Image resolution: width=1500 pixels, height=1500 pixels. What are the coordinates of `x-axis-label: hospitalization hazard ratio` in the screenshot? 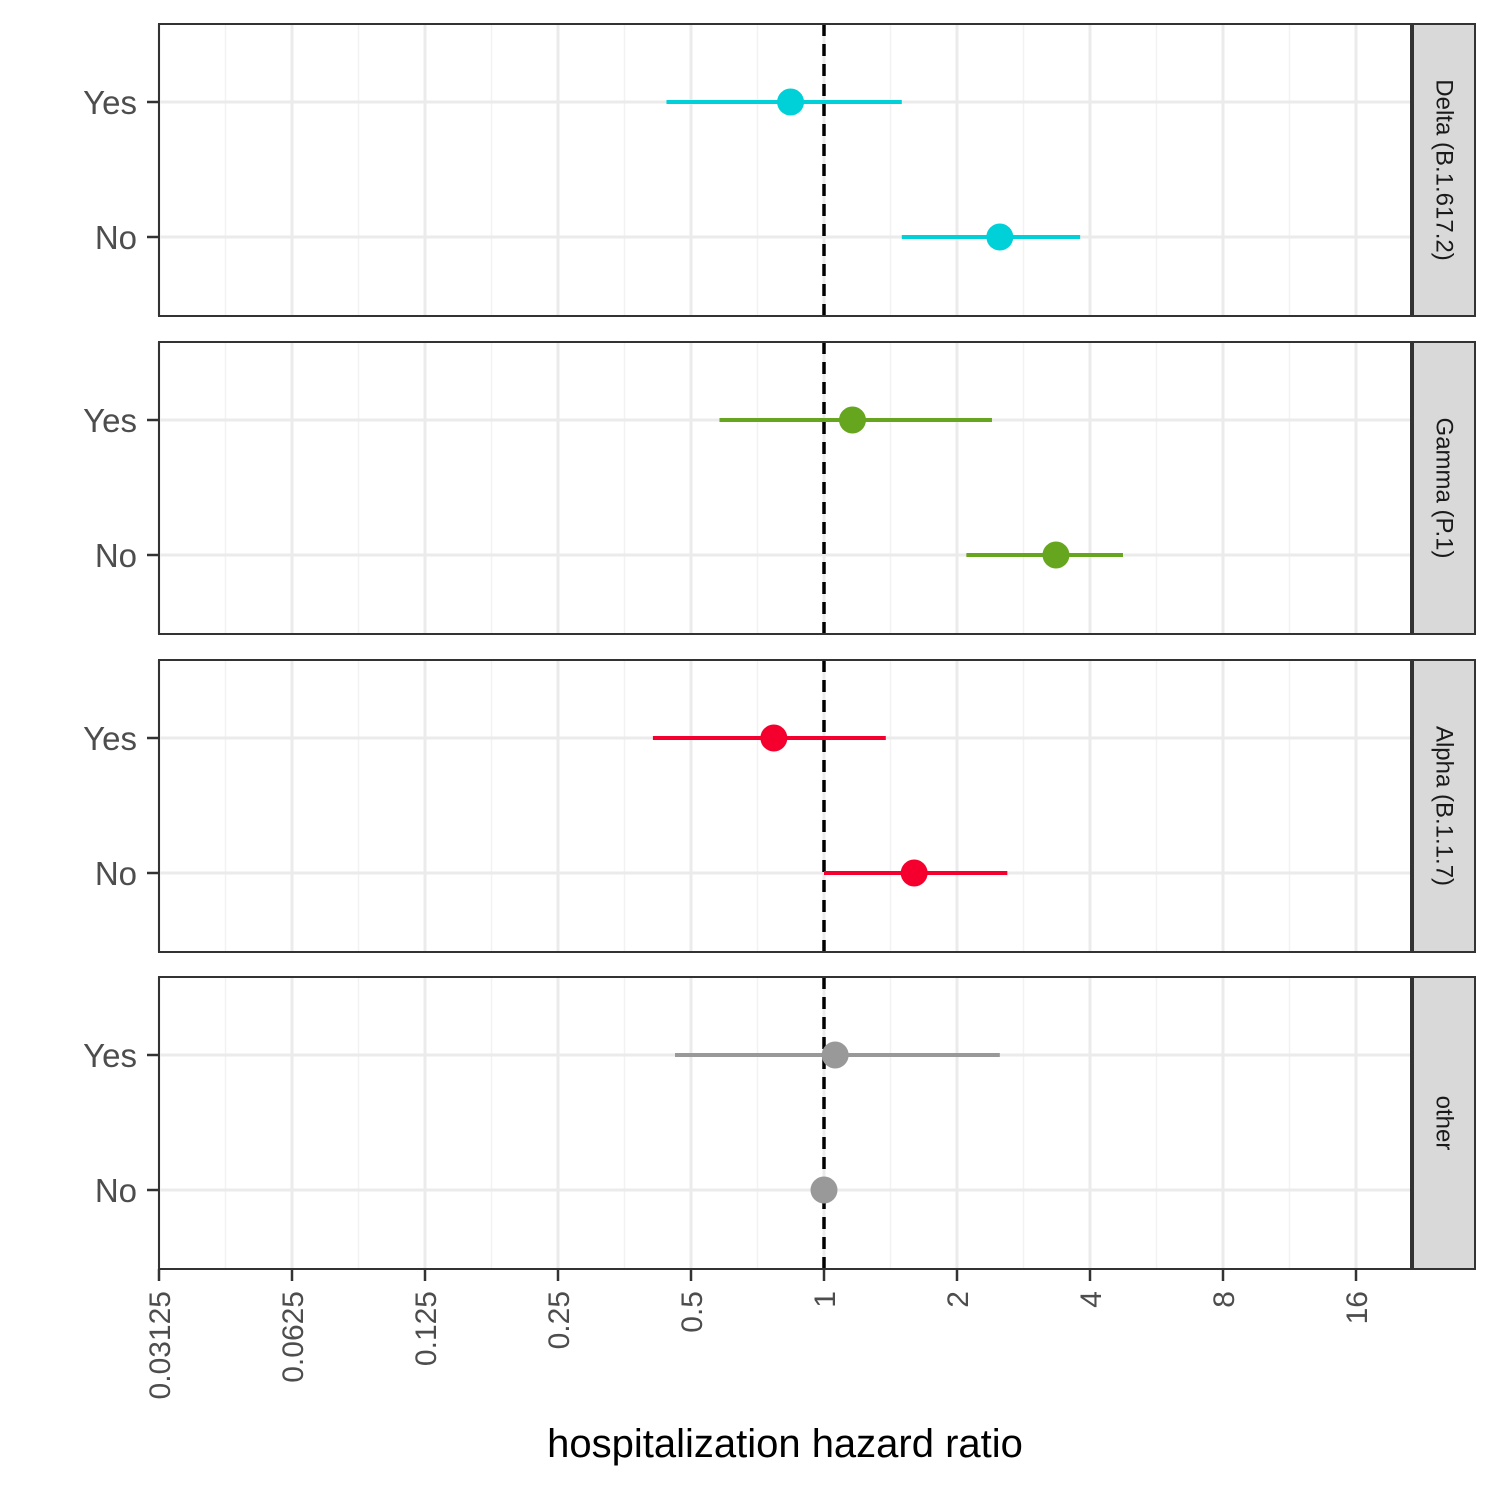 It's located at (785, 1444).